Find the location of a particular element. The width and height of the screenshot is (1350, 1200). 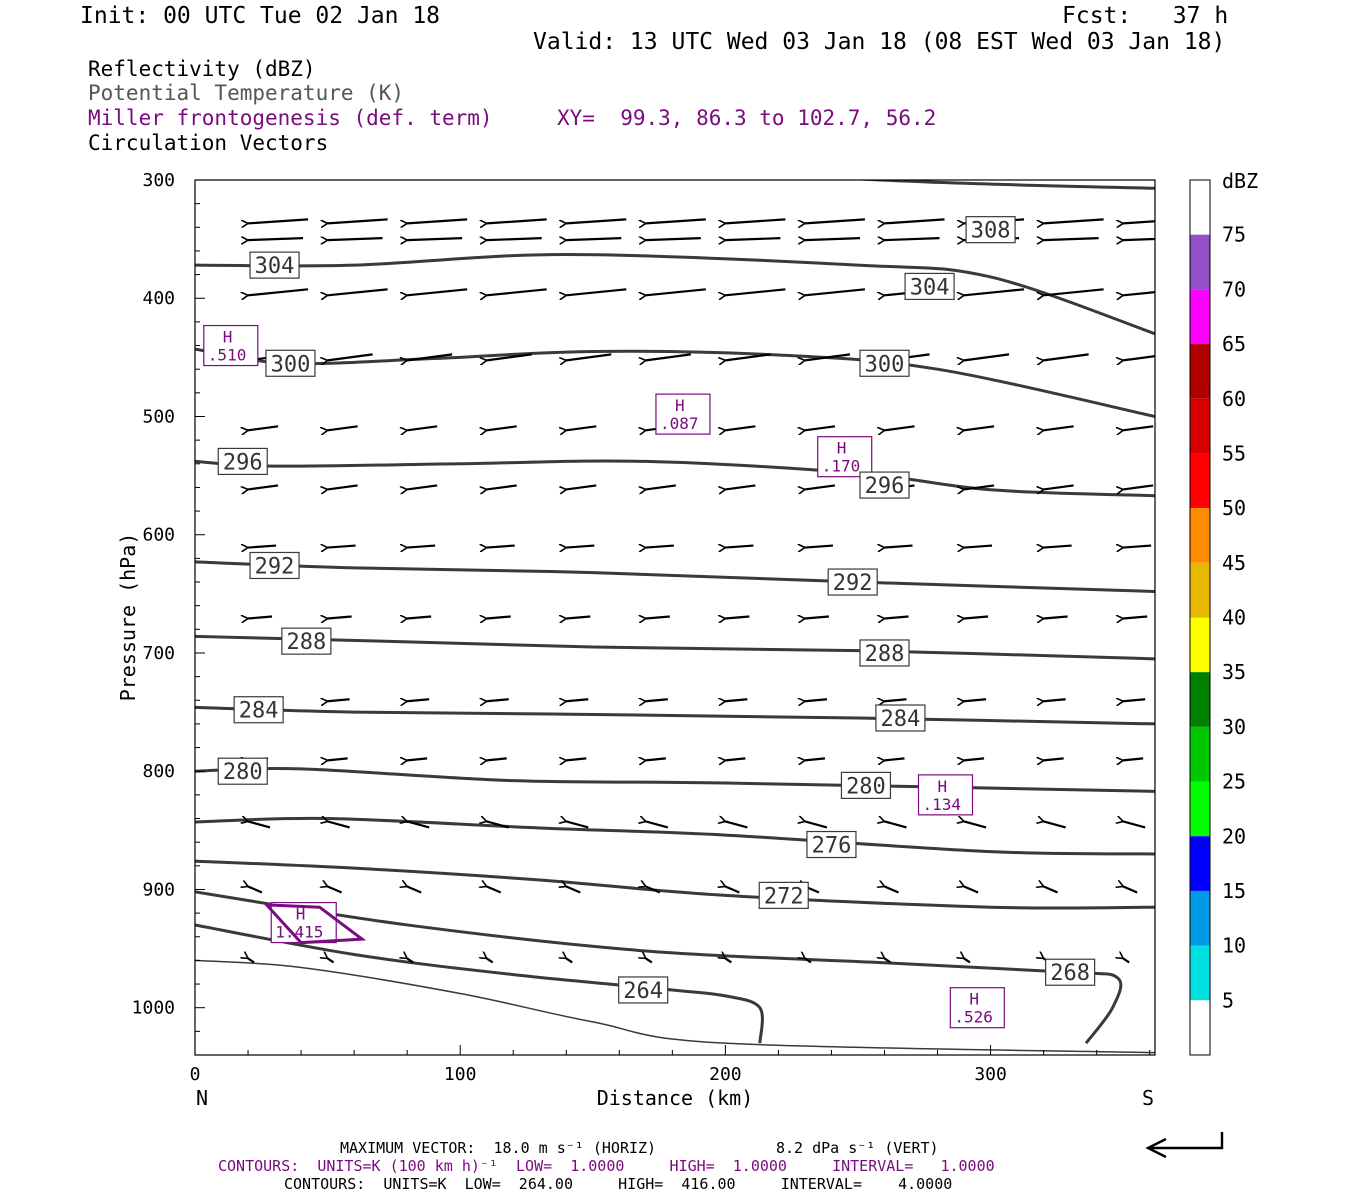

dbz-colorbar: dBZ 5 10 15 20 25 30 35 40 45 50 55 60 65 70 75 is located at coordinates (1223, 612).